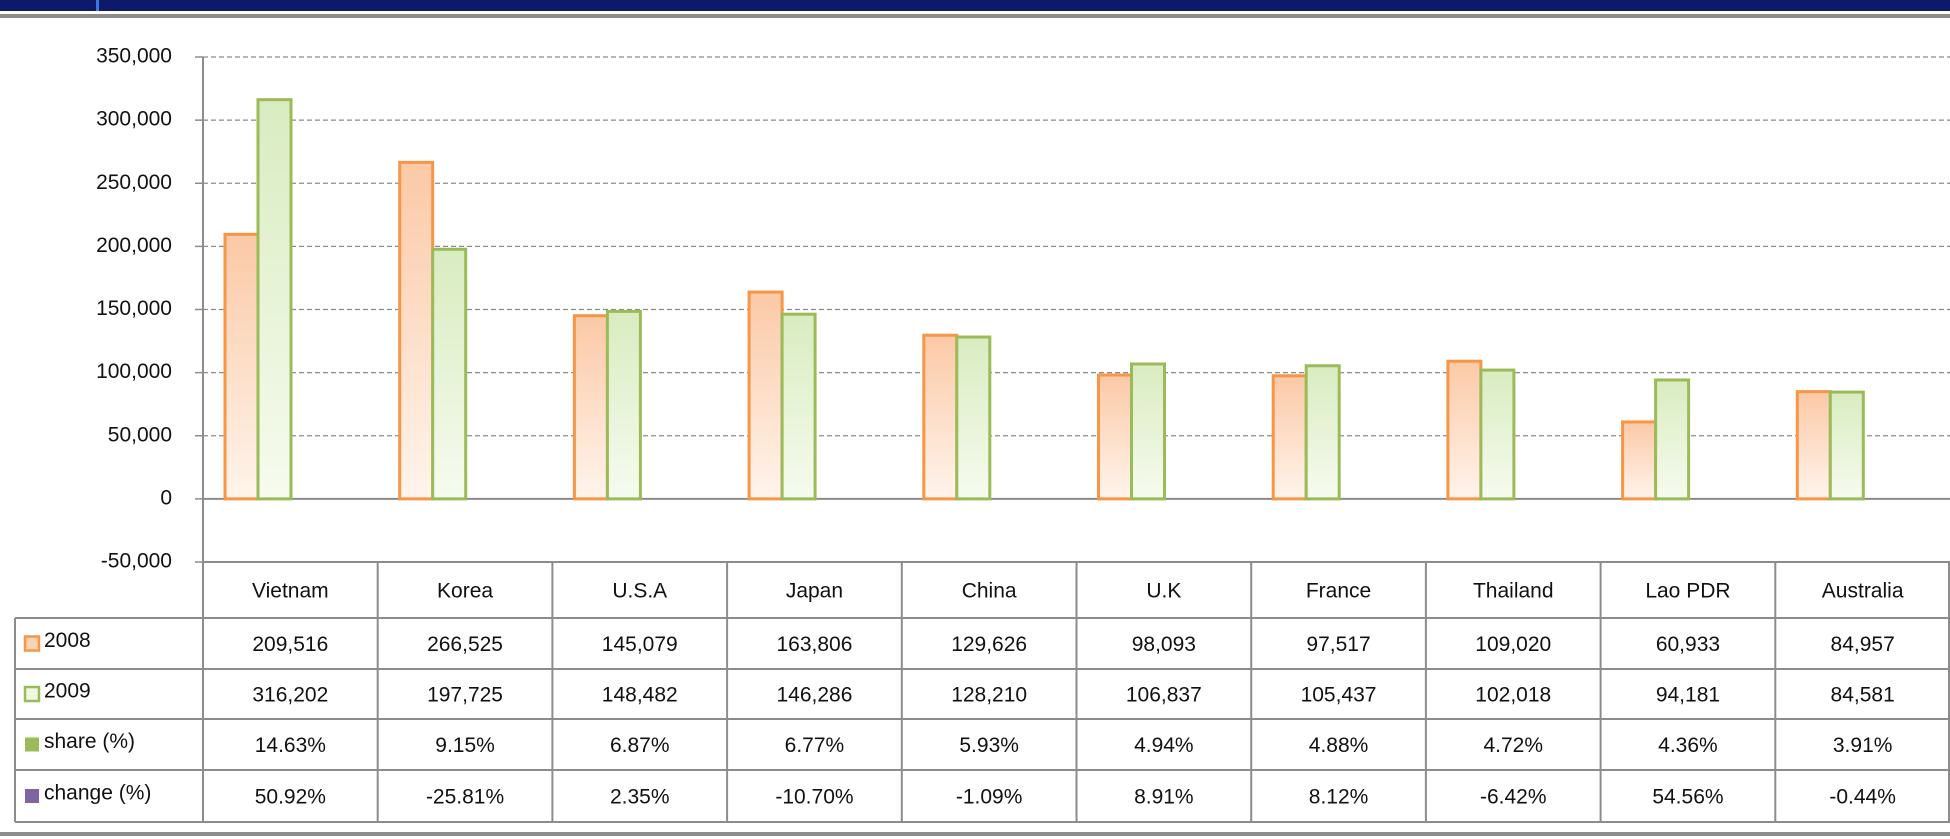  What do you see at coordinates (134, 182) in the screenshot?
I see `y-tick-label: 250,000` at bounding box center [134, 182].